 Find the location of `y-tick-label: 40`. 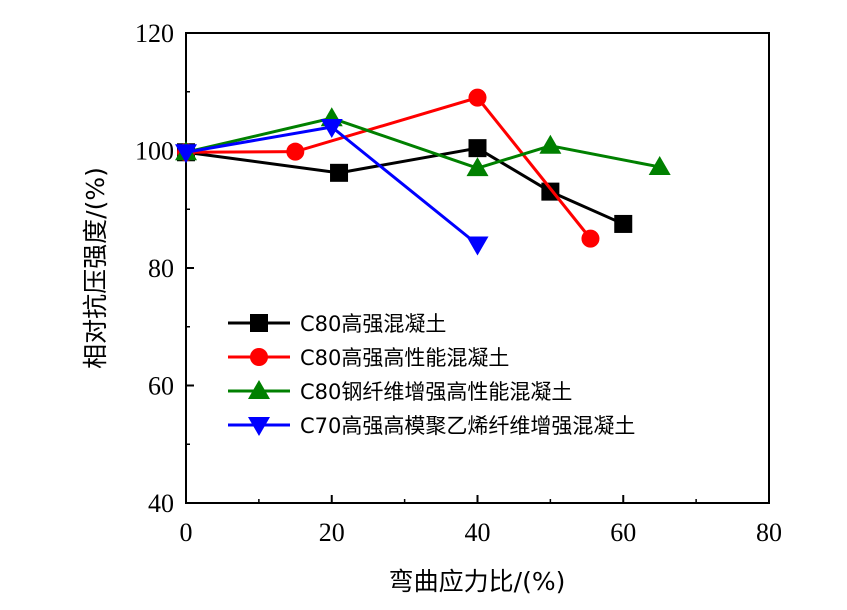

y-tick-label: 40 is located at coordinates (161, 503).